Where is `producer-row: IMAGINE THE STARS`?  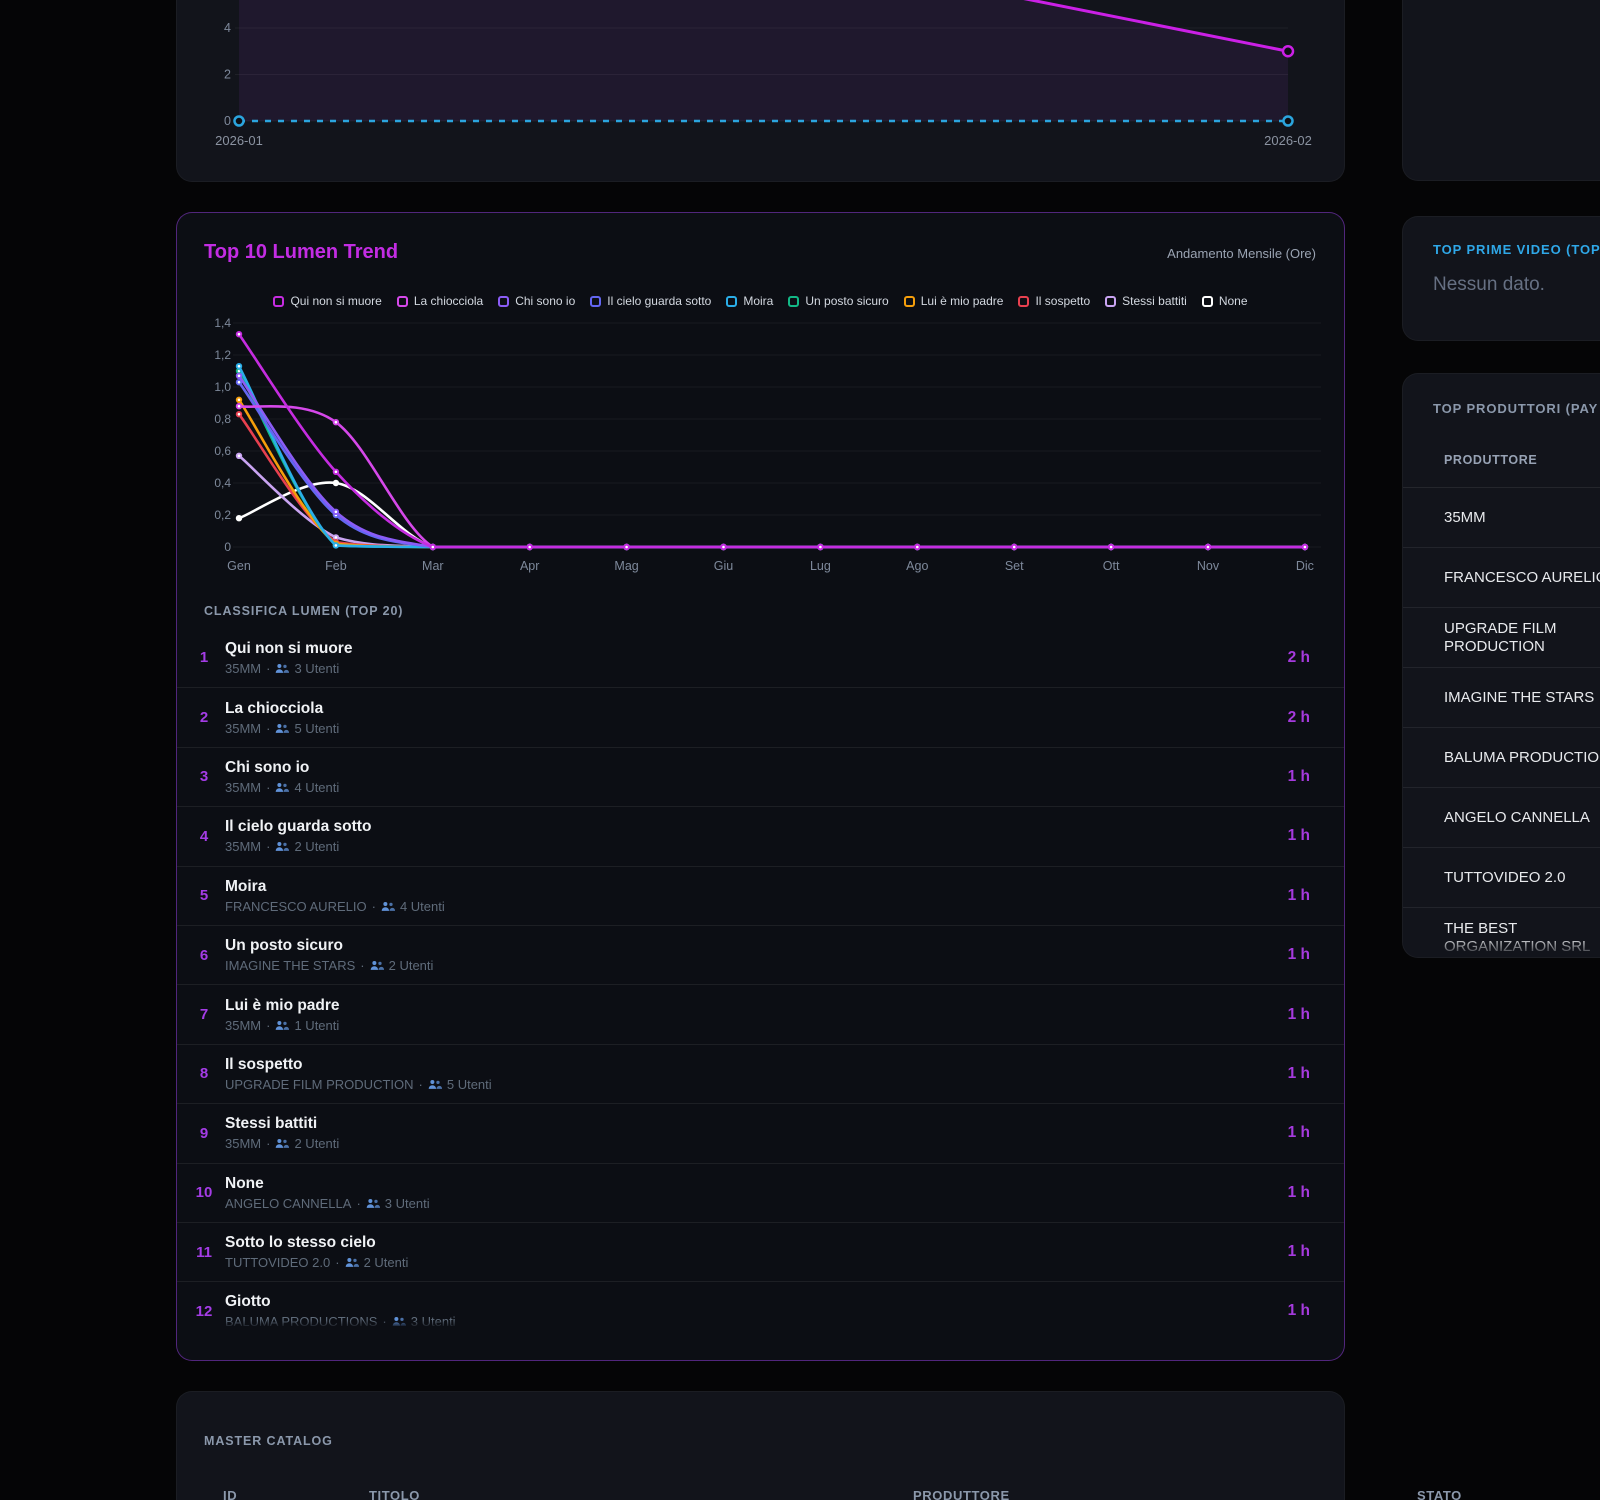
producer-row: IMAGINE THE STARS is located at coordinates (1501, 698).